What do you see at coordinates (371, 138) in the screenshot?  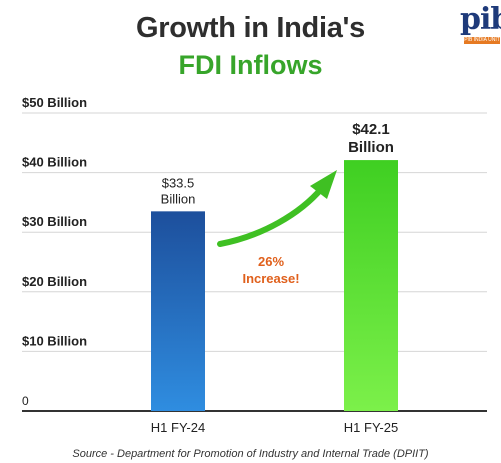 I see `data-label: $42.1 Billion` at bounding box center [371, 138].